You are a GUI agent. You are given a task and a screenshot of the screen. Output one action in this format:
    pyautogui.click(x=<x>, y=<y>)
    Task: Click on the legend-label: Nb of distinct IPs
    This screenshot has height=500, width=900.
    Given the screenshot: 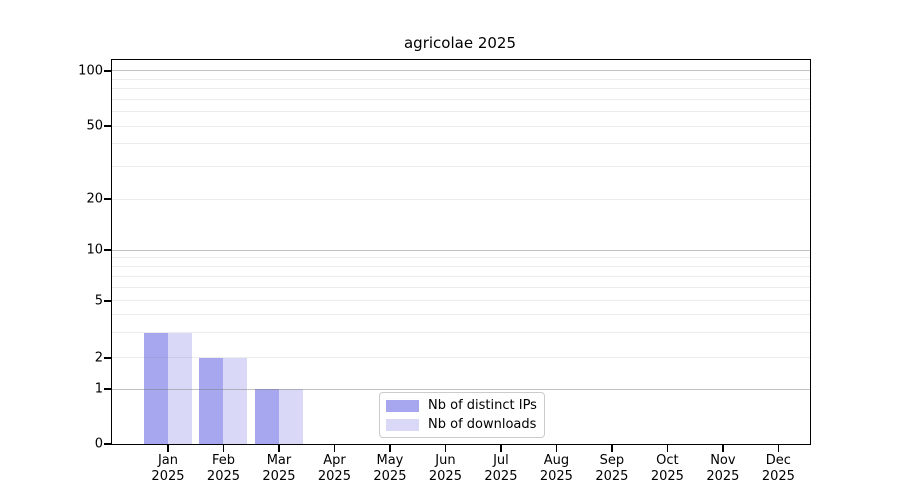 What is the action you would take?
    pyautogui.click(x=482, y=405)
    